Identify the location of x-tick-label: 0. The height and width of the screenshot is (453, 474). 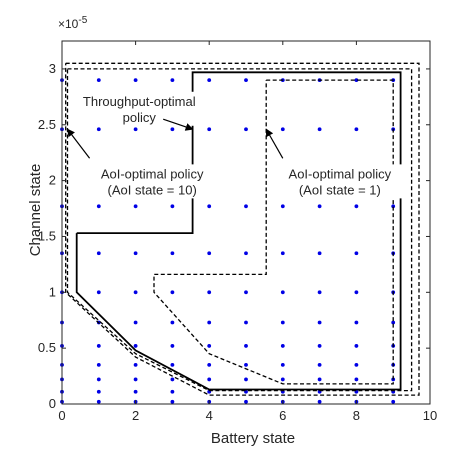
(61, 415).